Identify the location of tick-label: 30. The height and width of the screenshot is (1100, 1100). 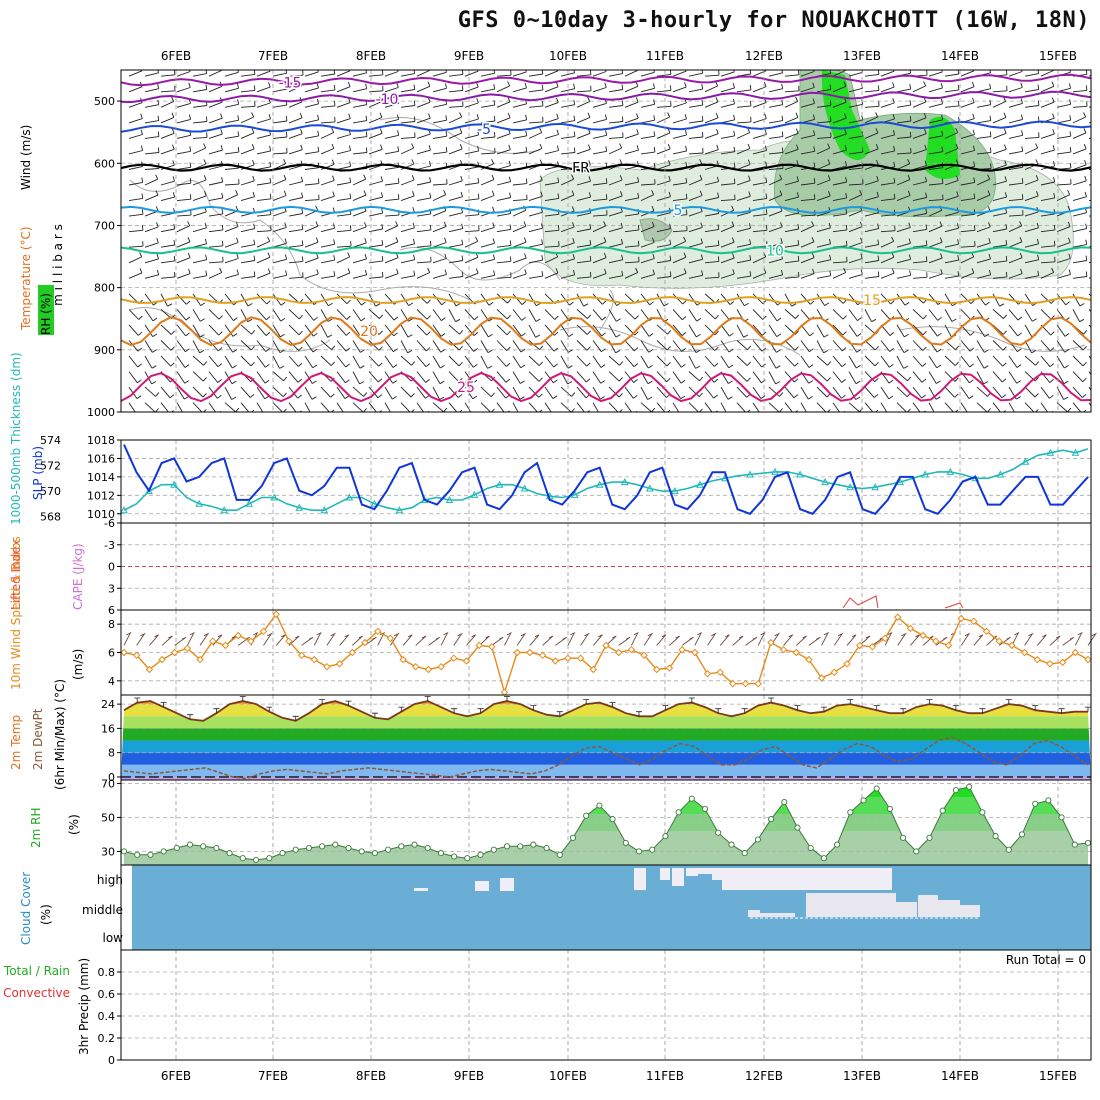
(108, 851).